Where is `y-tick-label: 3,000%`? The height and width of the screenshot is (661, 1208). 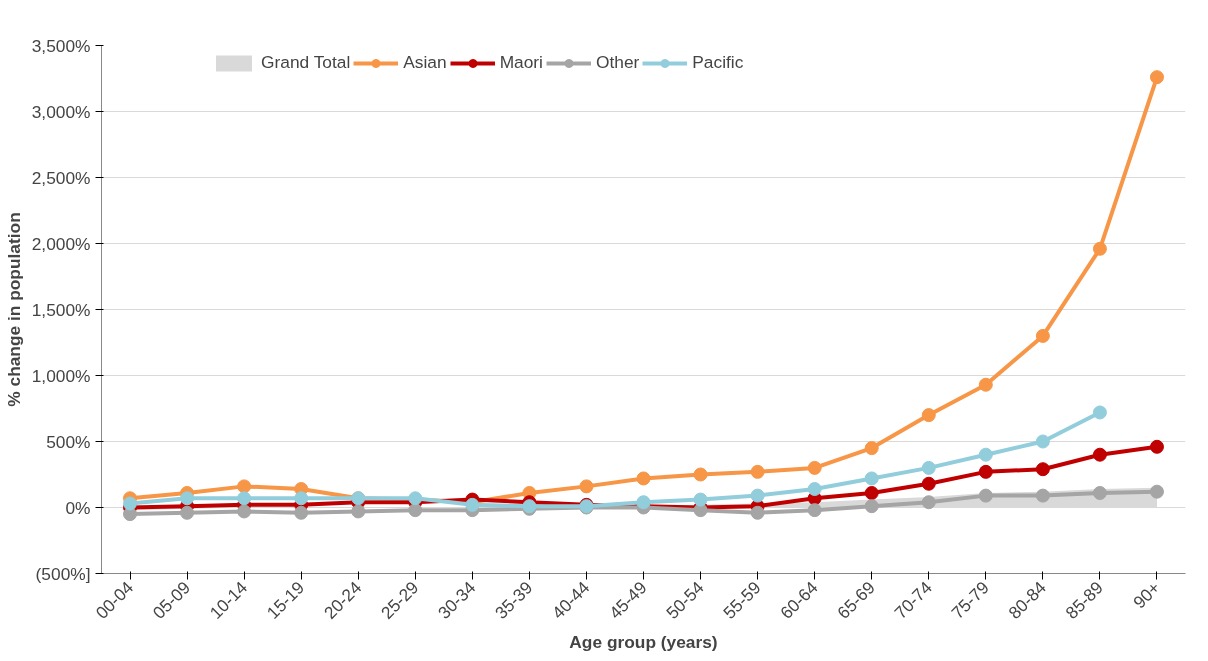 y-tick-label: 3,000% is located at coordinates (61, 111).